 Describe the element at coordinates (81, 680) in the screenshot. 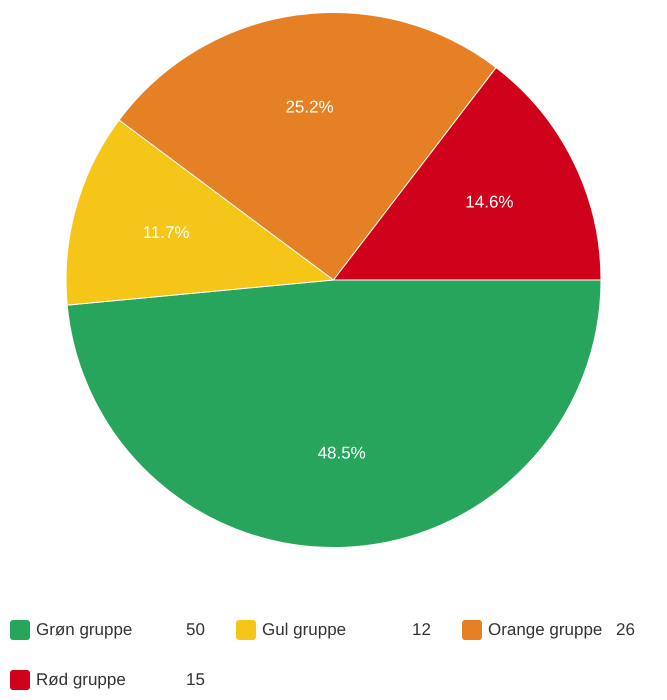

I see `legend-label: Rød gruppe` at that location.